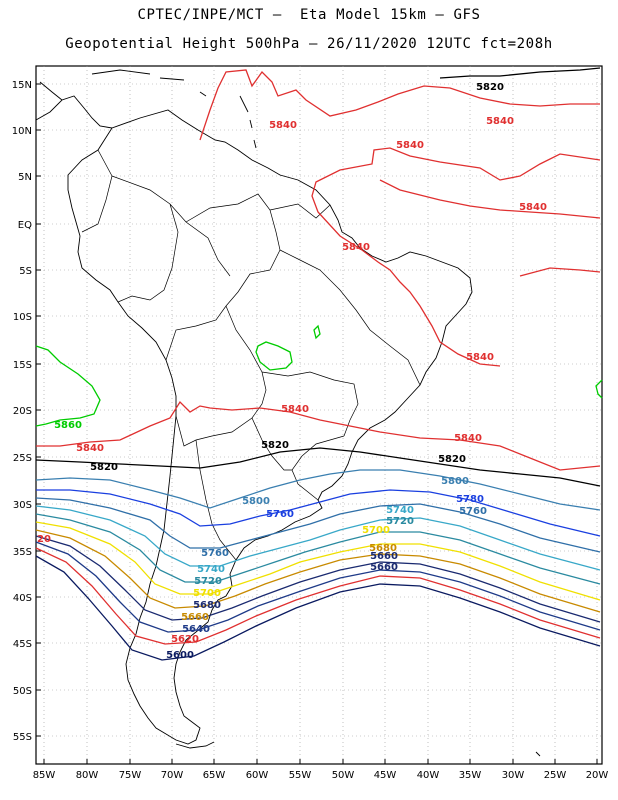 This screenshot has width=618, height=800. I want to click on lon-label: 45W, so click(385, 775).